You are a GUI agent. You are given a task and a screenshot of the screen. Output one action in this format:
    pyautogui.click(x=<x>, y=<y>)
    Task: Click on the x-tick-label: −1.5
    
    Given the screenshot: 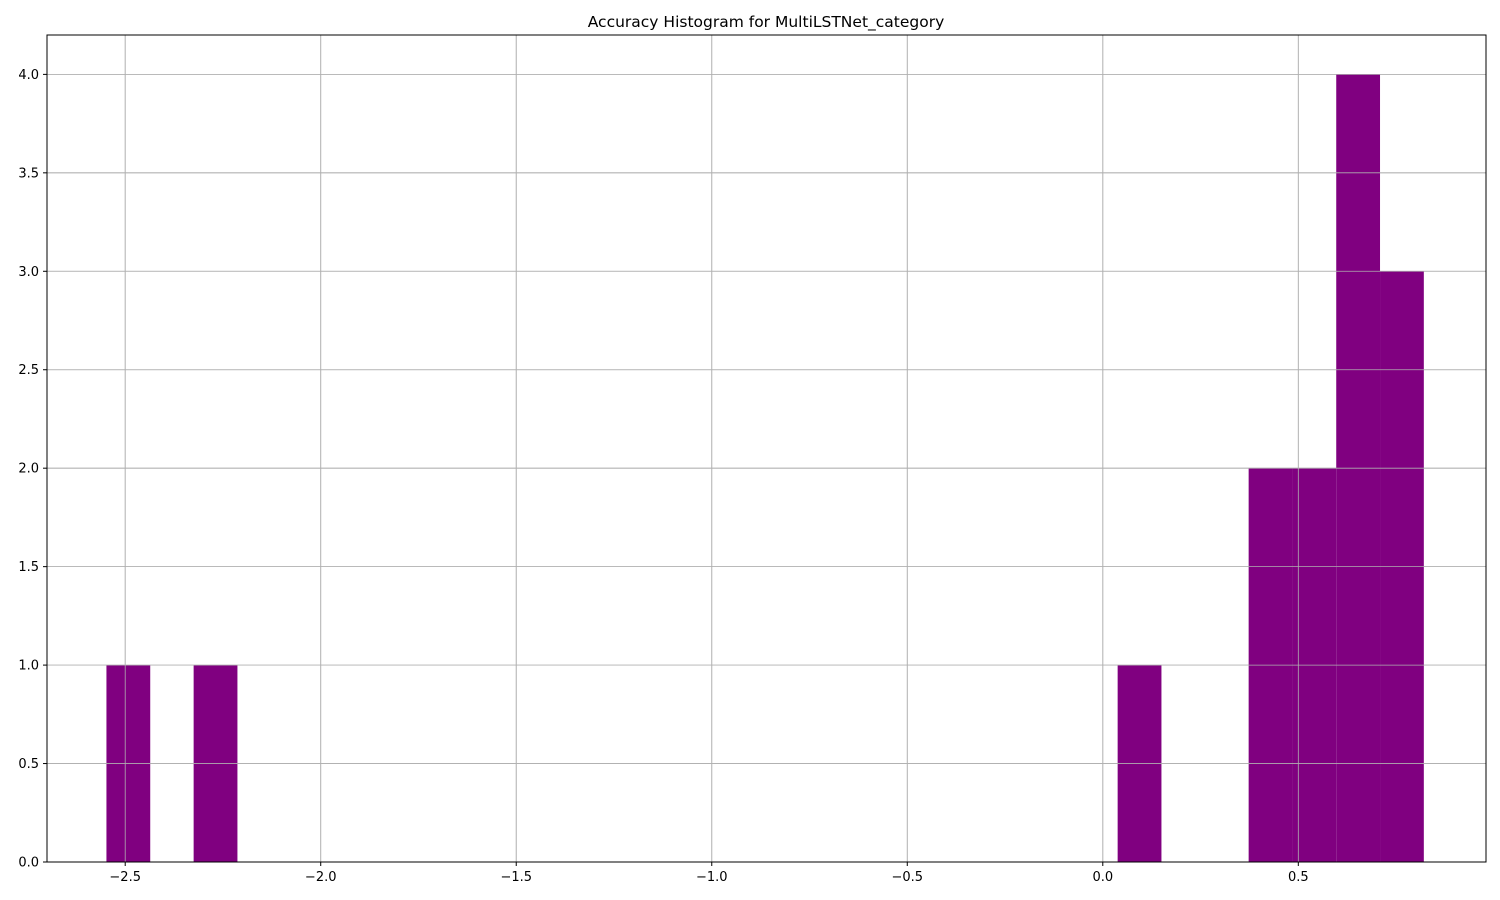 What is the action you would take?
    pyautogui.click(x=516, y=877)
    